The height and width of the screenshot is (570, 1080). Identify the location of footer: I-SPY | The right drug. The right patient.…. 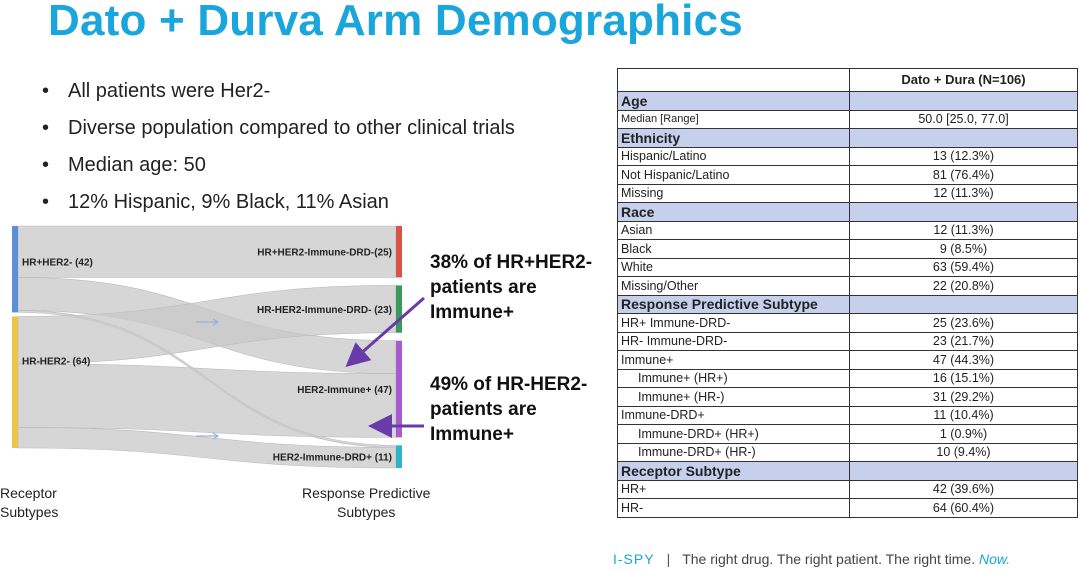
(811, 559).